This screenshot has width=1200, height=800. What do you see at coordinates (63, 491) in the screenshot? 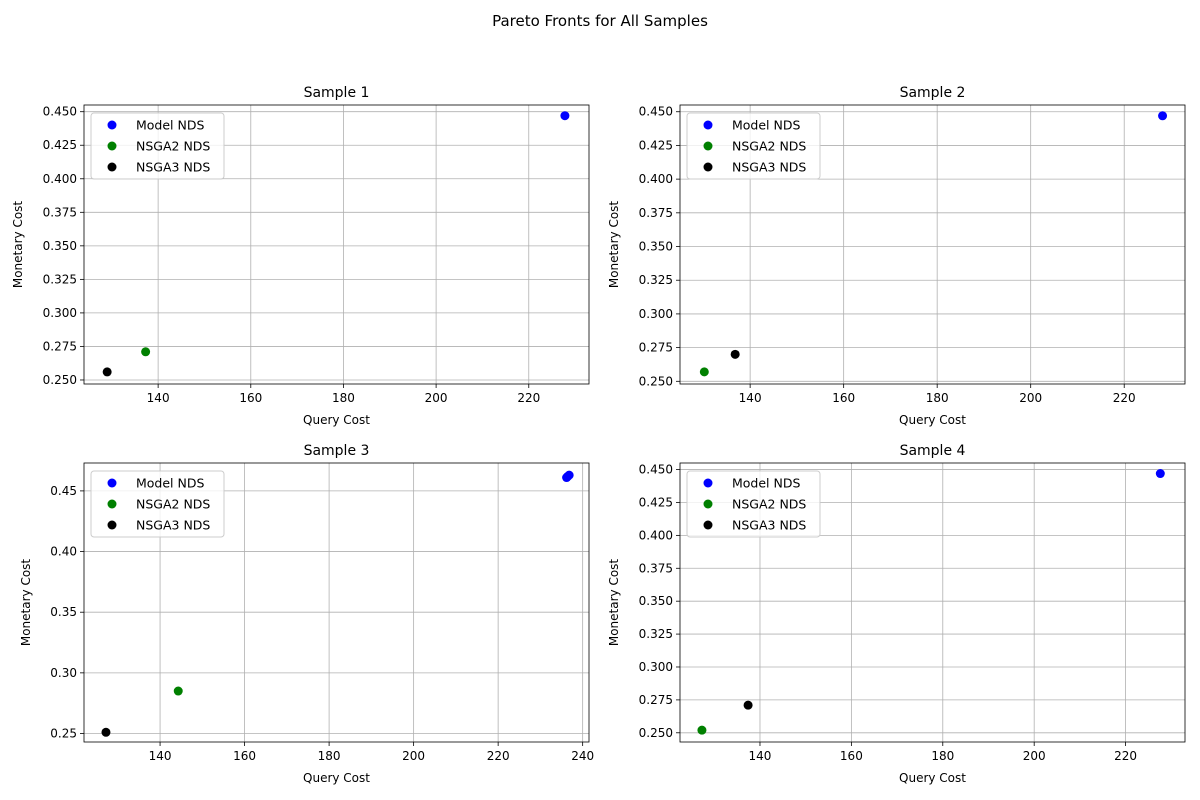
I see `y-tick-label: 0.45` at bounding box center [63, 491].